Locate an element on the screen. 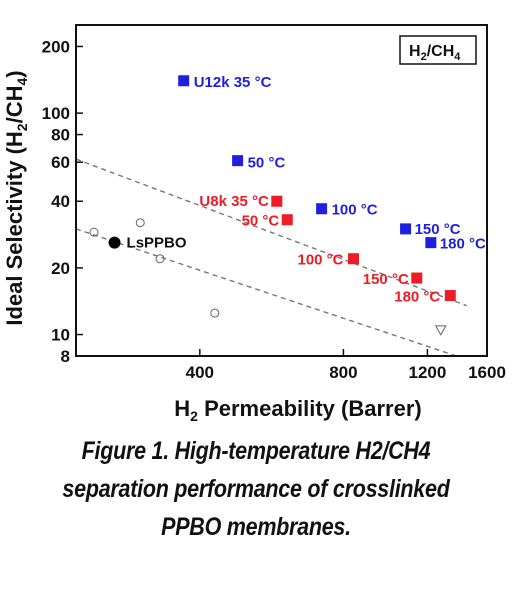 Image resolution: width=512 pixels, height=601 pixels. y-tick-label: 10 is located at coordinates (60, 335).